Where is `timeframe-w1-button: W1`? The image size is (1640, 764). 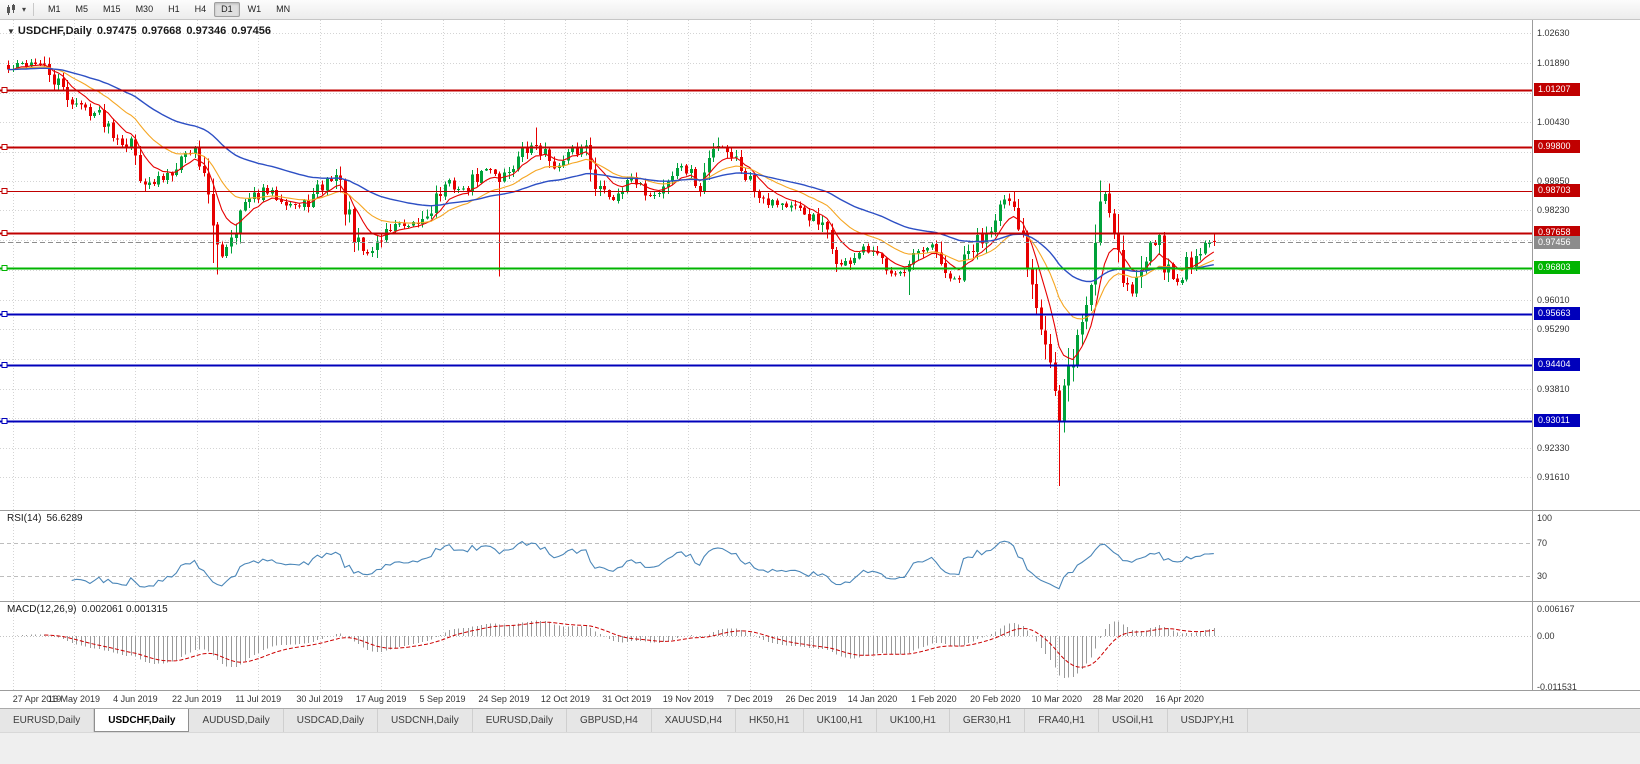
timeframe-w1-button: W1 is located at coordinates (254, 9).